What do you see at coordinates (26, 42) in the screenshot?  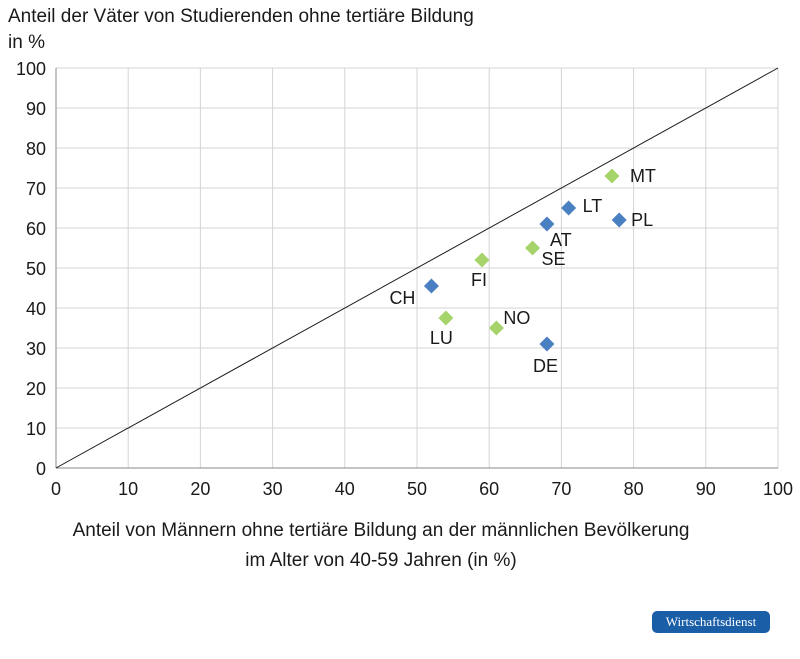 I see `y-axis-title-line2: in %` at bounding box center [26, 42].